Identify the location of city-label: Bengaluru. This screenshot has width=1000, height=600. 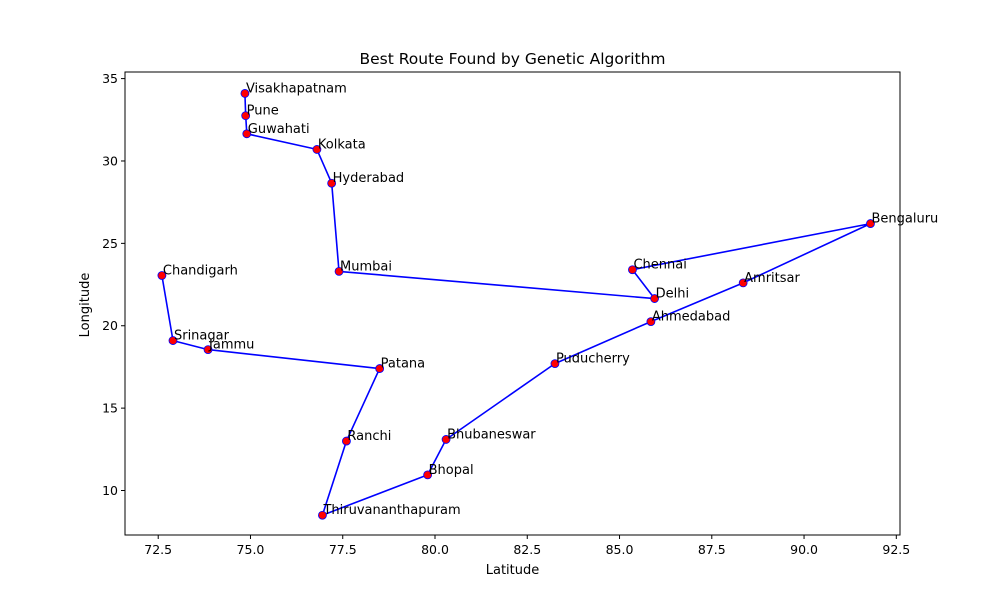
(904, 219).